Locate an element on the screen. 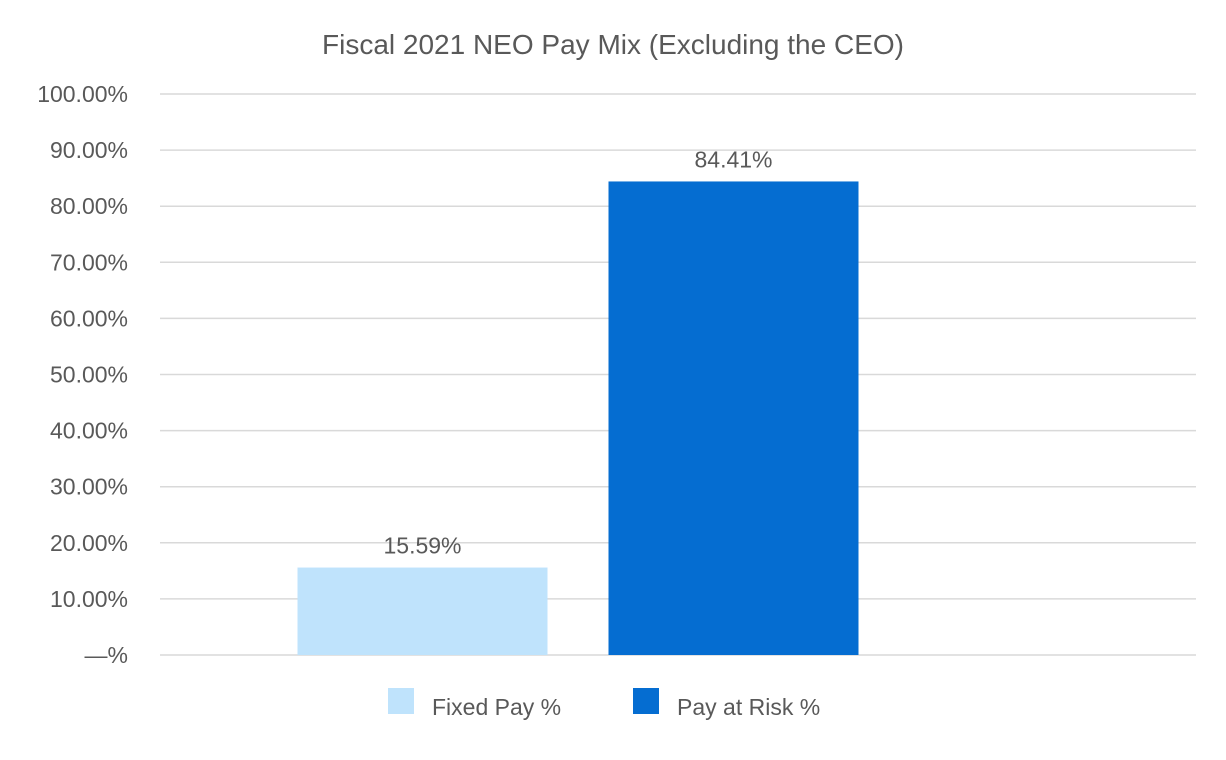 The image size is (1226, 760). y-tick-label: 20.00% is located at coordinates (89, 543).